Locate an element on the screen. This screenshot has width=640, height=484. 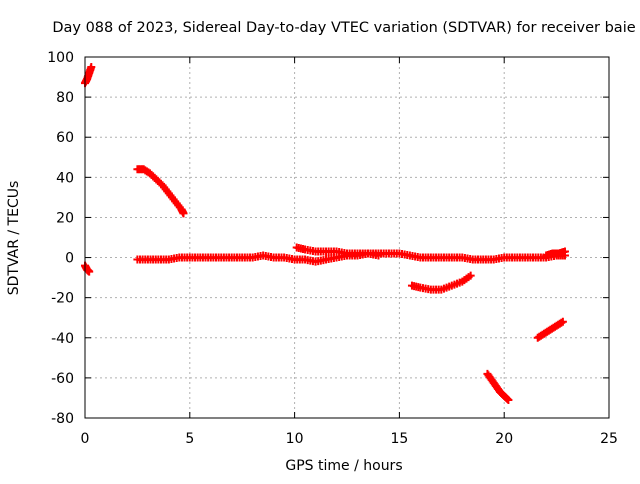
y-tick-label: 60 is located at coordinates (65, 138).